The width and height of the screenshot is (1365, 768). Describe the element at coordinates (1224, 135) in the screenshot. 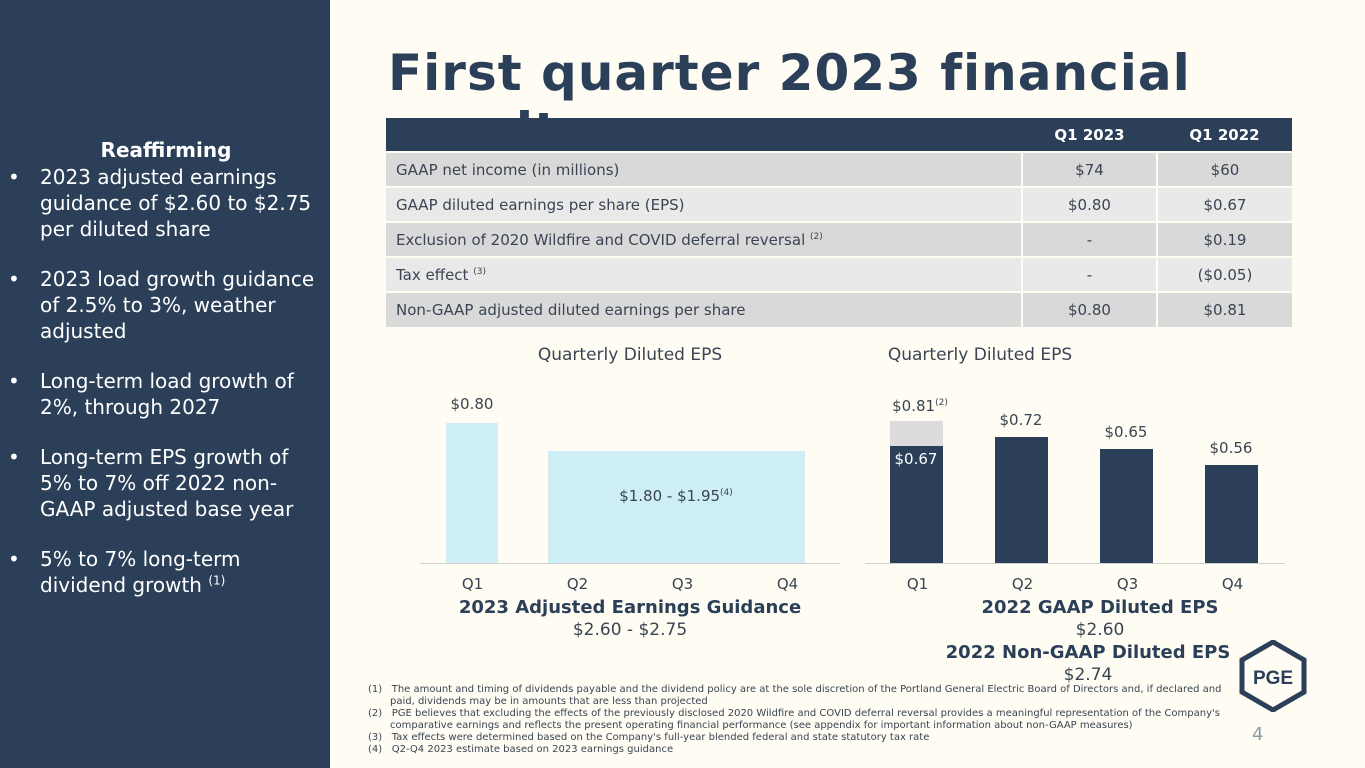

I see `header-cell: Q1 2022` at that location.